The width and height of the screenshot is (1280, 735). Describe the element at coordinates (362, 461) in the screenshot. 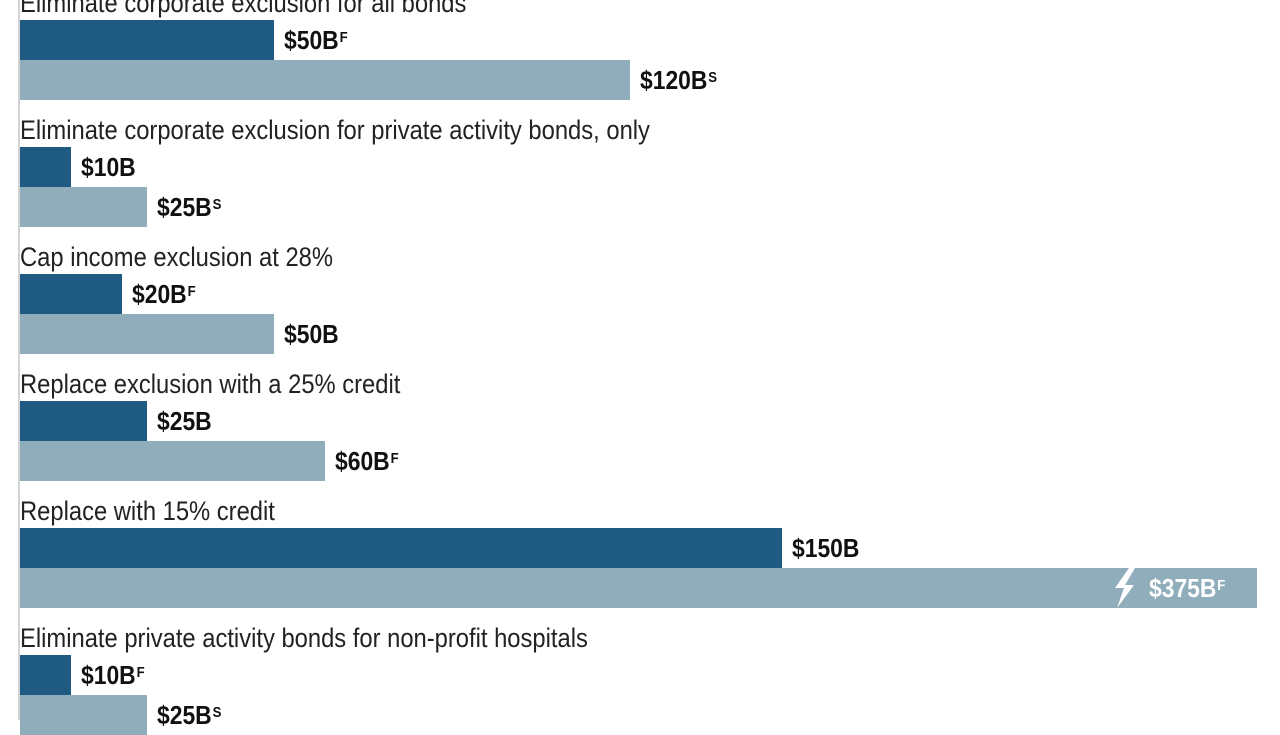

I see `data-label-value: $60B` at that location.